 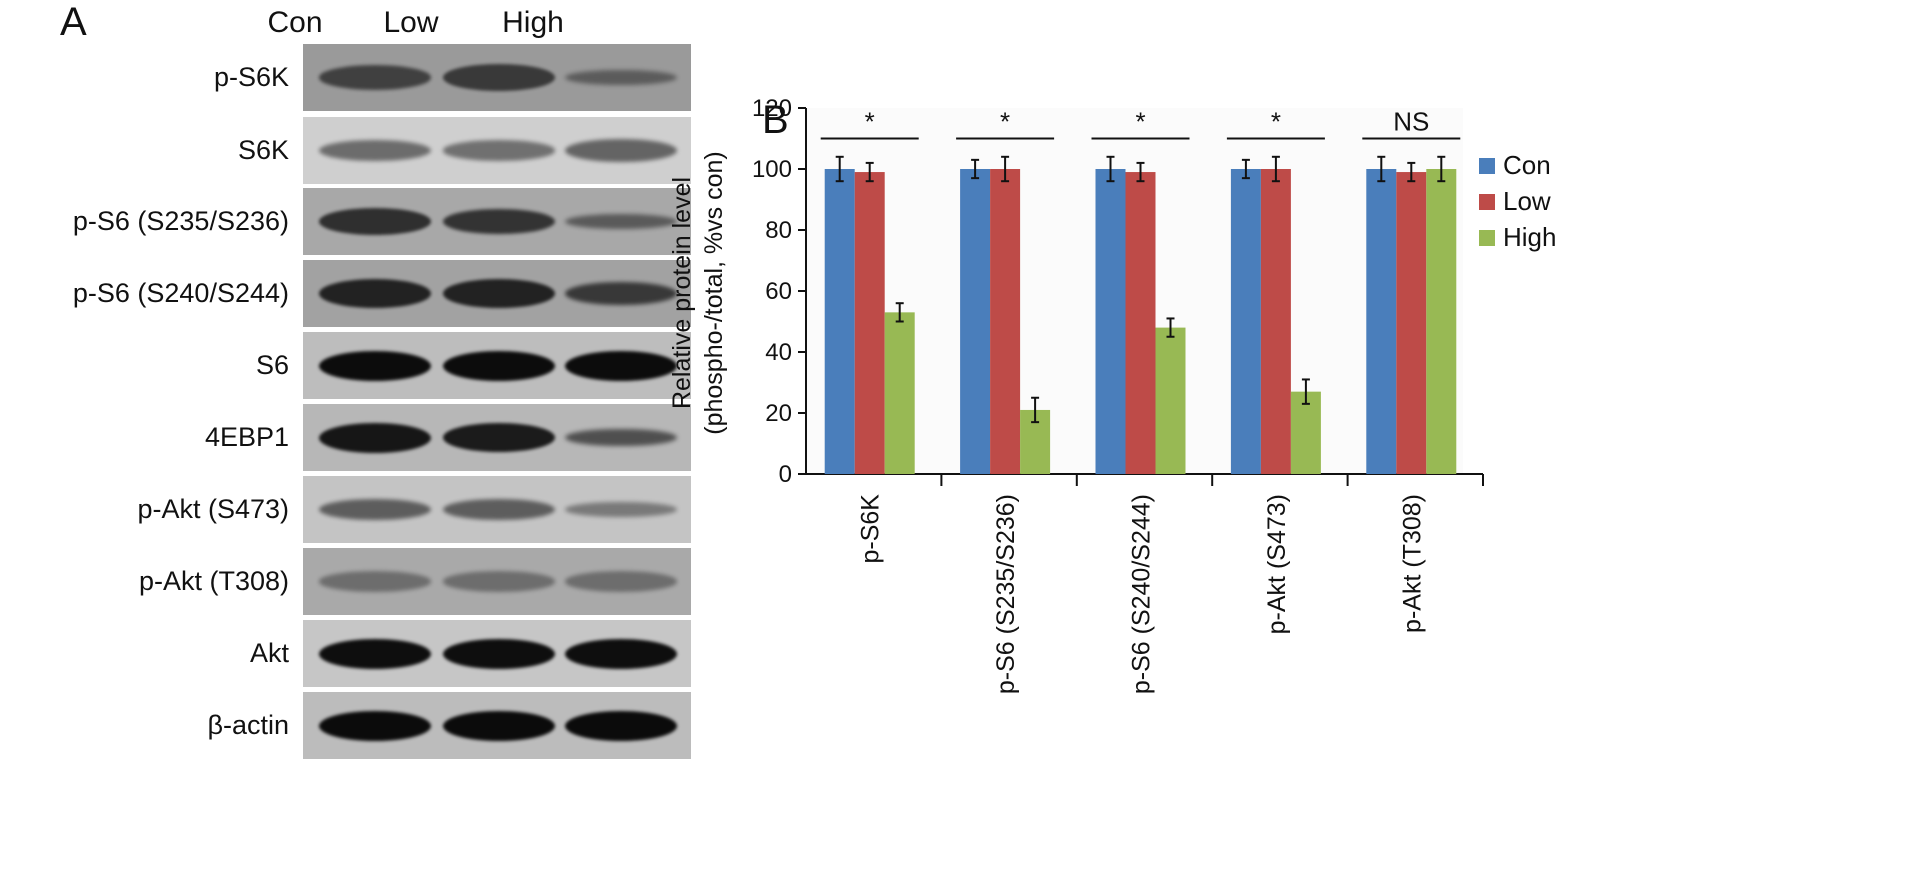 I want to click on legend-label: High, so click(x=1529, y=237).